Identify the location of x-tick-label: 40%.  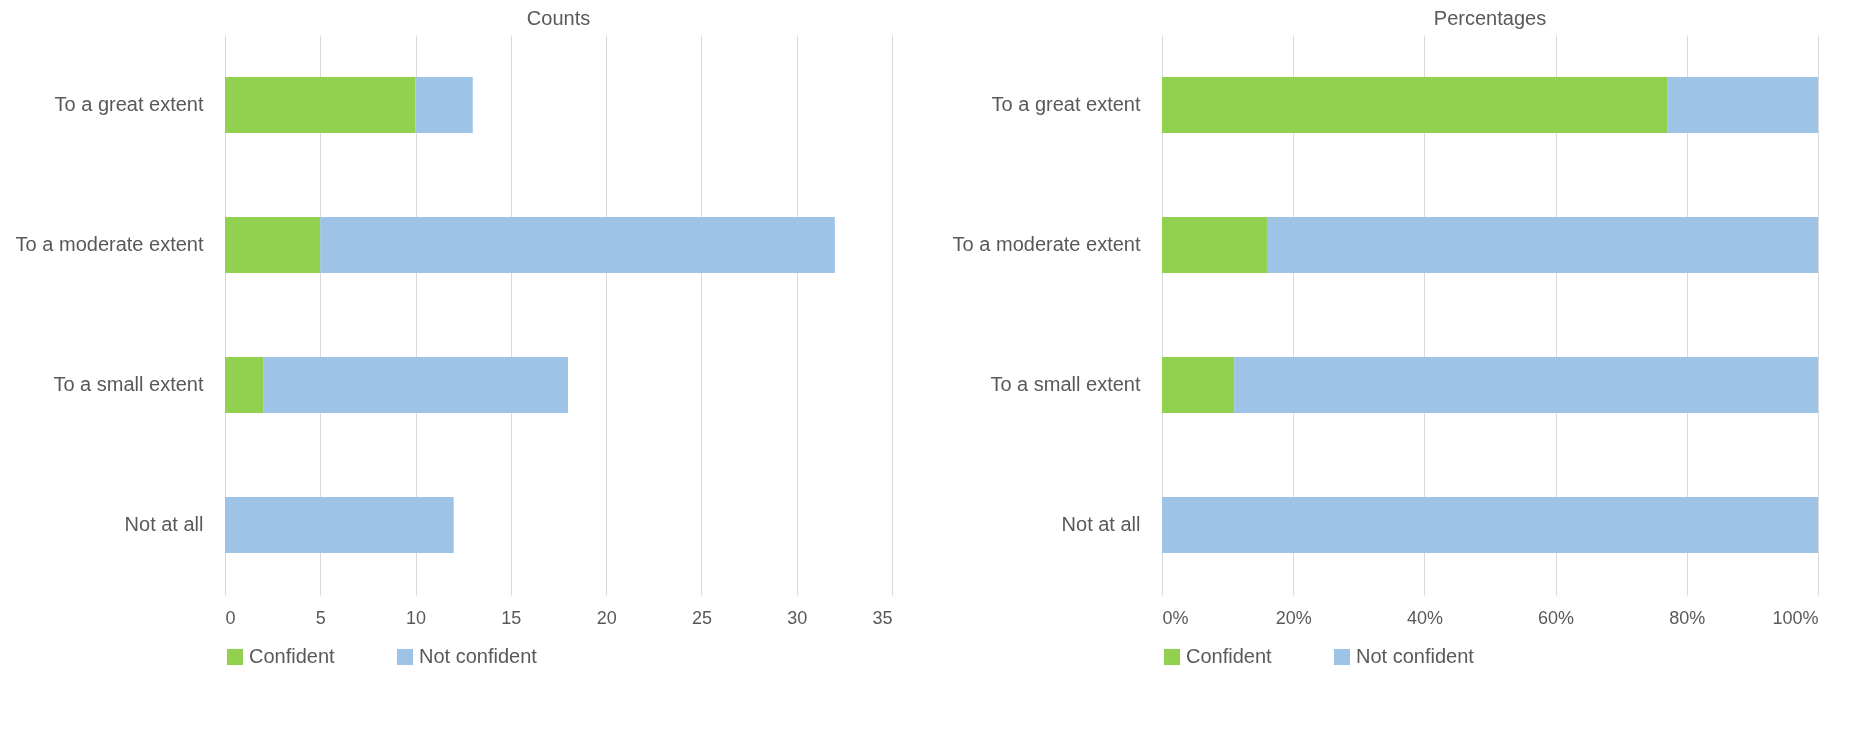
(1424, 617).